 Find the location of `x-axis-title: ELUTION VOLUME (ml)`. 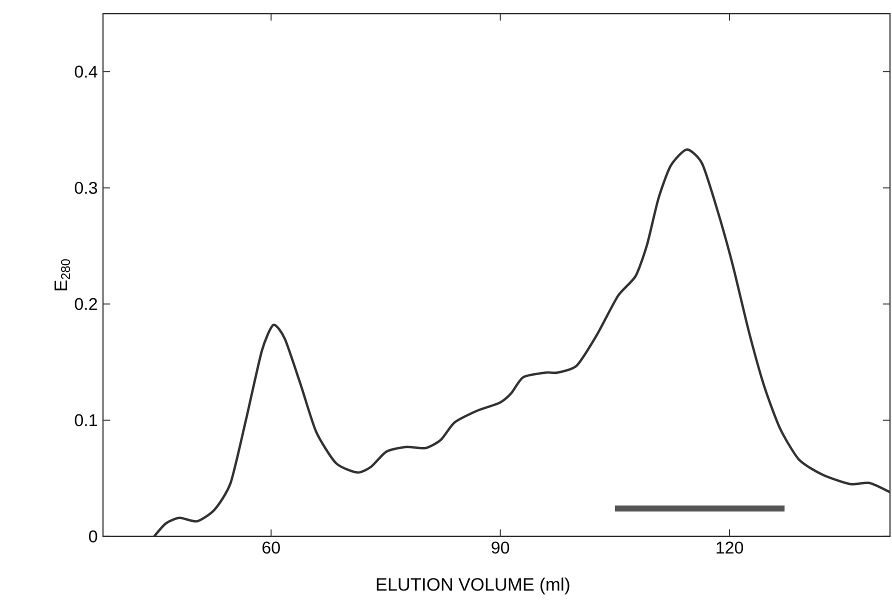

x-axis-title: ELUTION VOLUME (ml) is located at coordinates (473, 586).